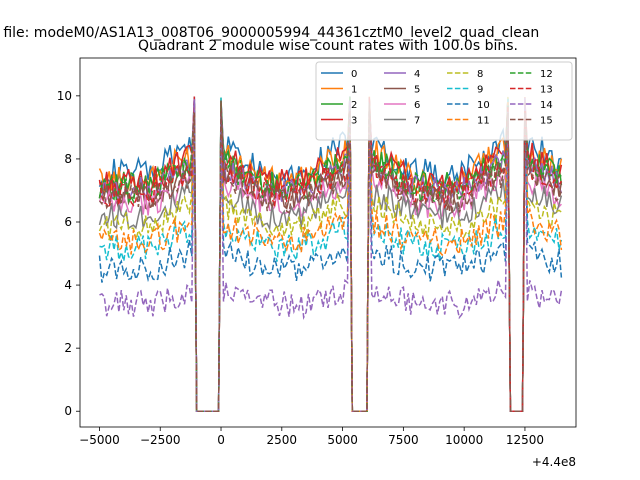  Describe the element at coordinates (480, 90) in the screenshot. I see `legend-label-9: 9` at that location.